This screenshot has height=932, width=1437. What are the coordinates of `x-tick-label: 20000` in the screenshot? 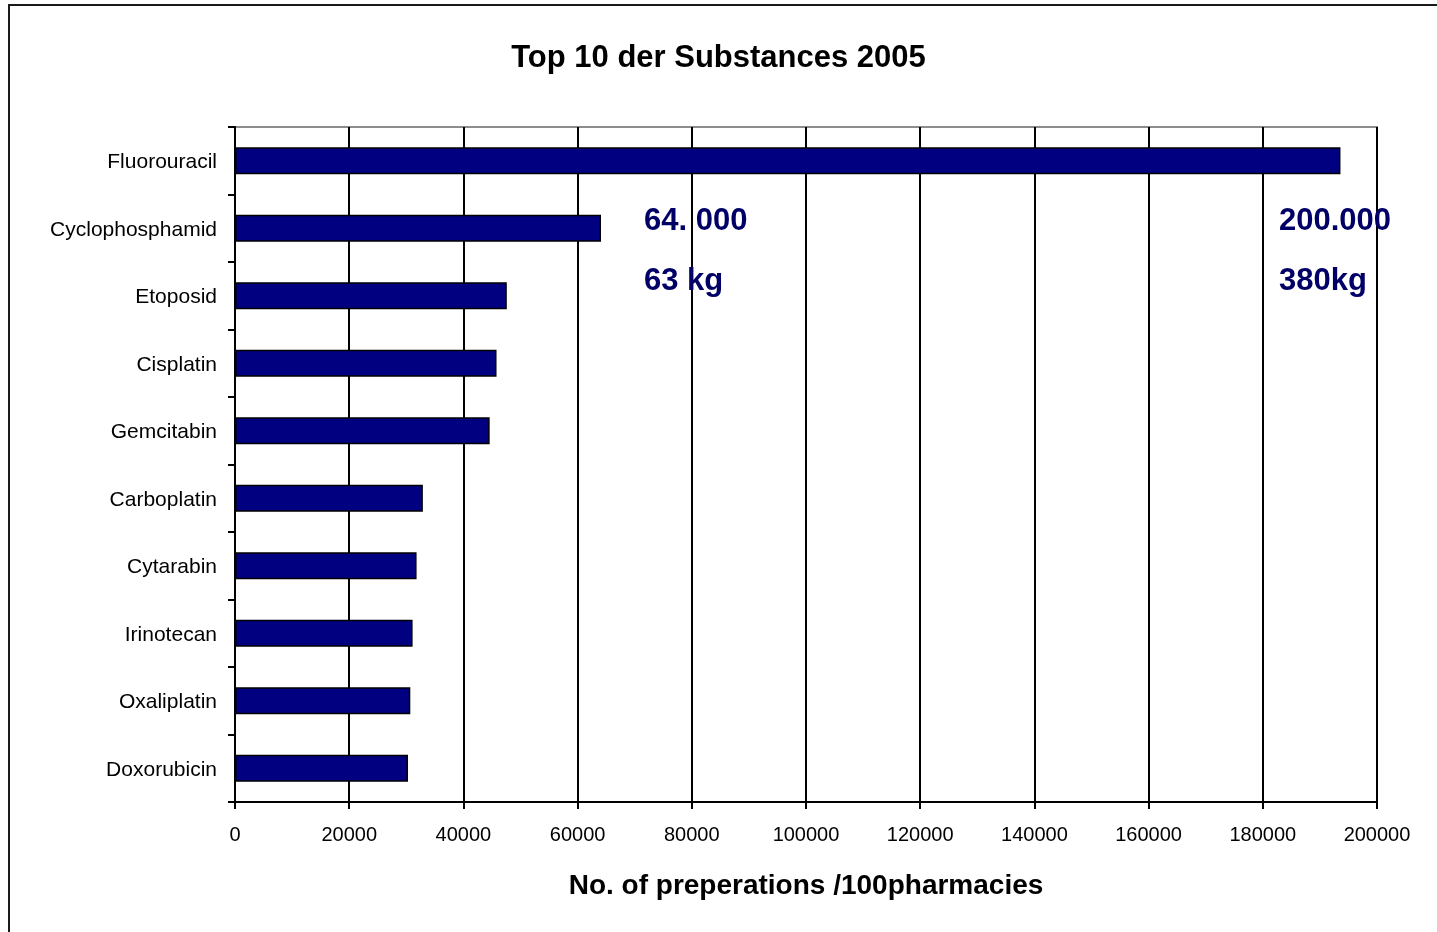 It's located at (349, 834).